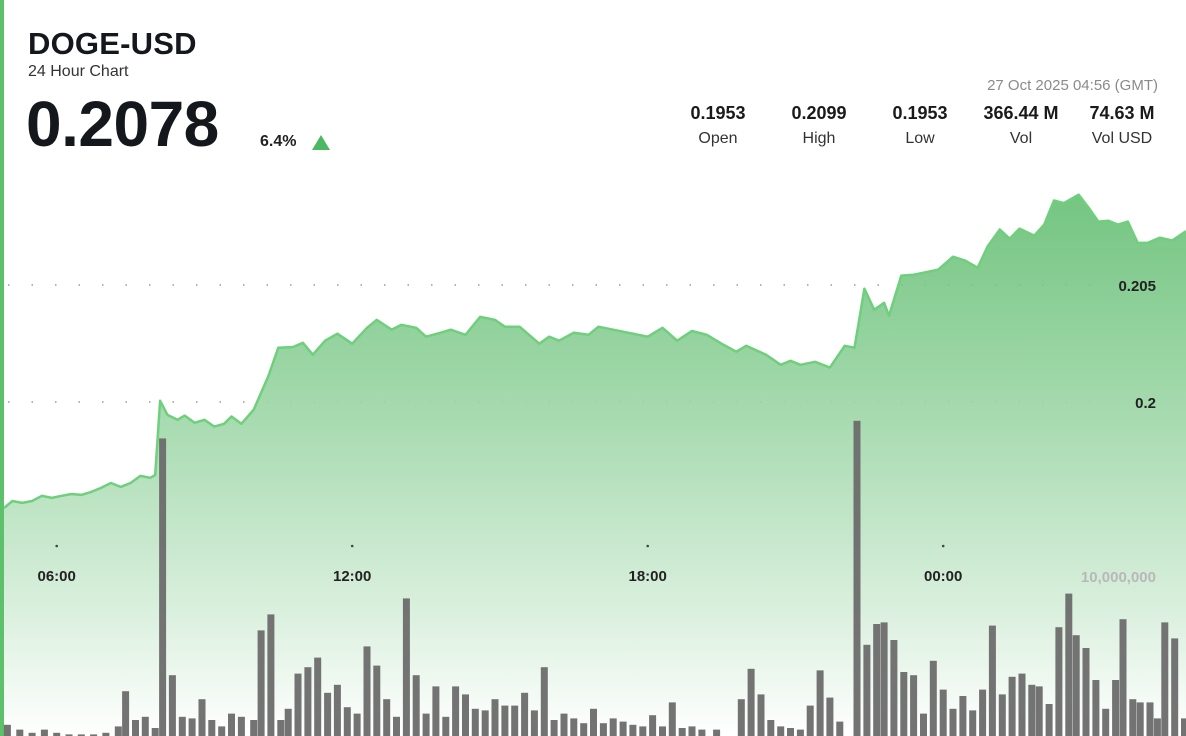 The width and height of the screenshot is (1186, 736). Describe the element at coordinates (1122, 125) in the screenshot. I see `stat-vol-usd: 74.63 M Vol USD` at that location.